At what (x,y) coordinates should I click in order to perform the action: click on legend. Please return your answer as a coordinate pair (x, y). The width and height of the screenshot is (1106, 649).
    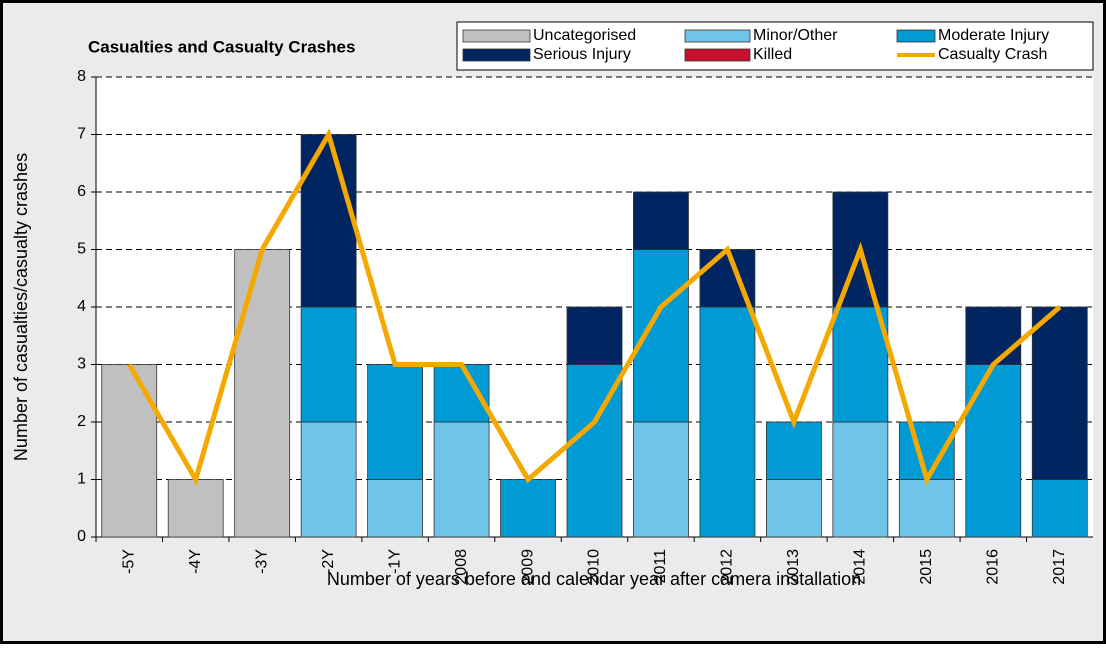
    Looking at the image, I should click on (775, 46).